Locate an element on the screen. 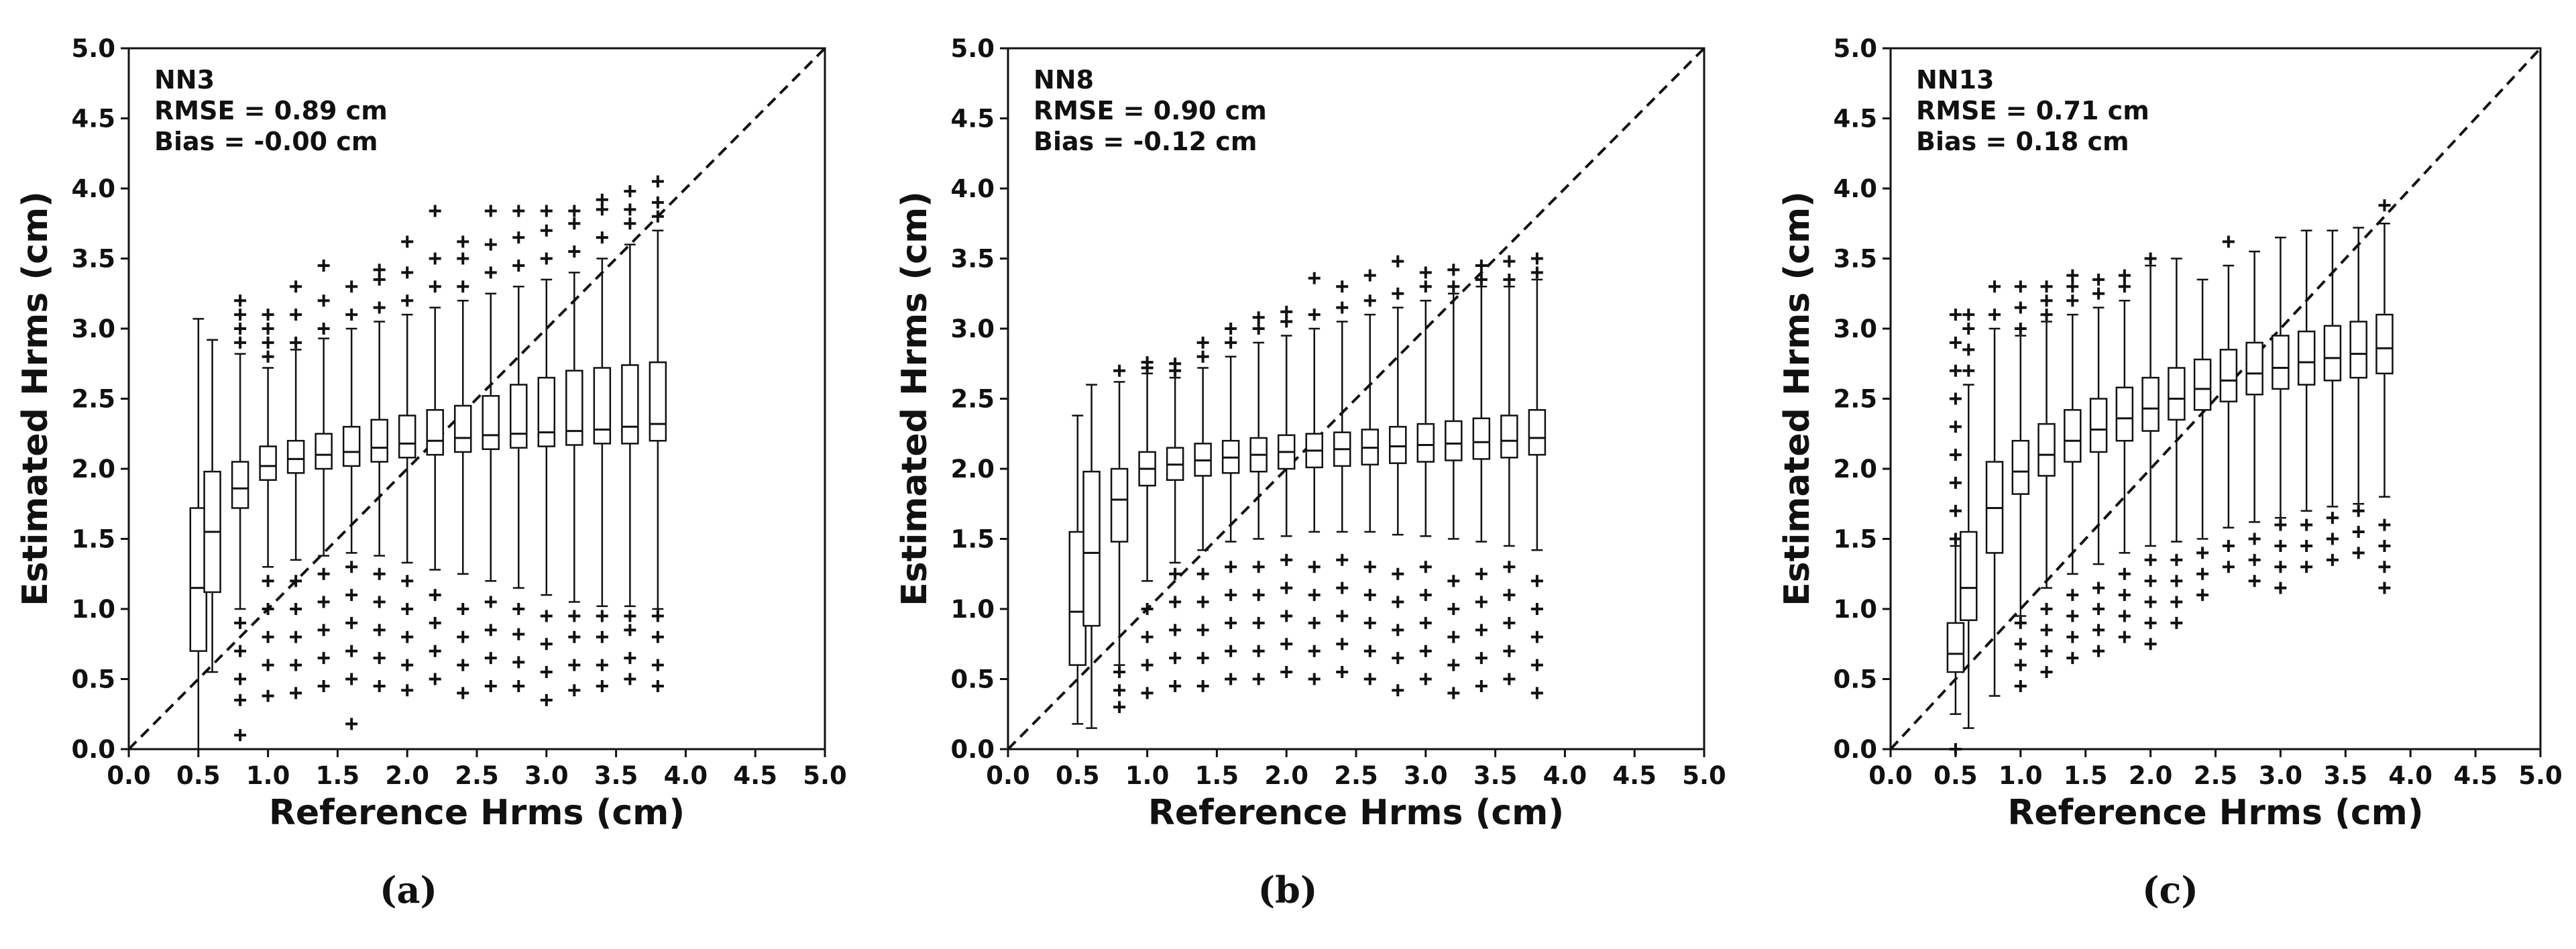  x-tick-label: 3.5 is located at coordinates (616, 775).